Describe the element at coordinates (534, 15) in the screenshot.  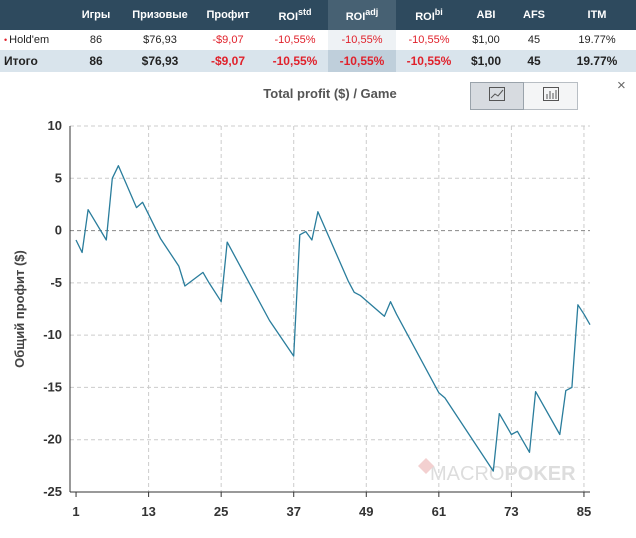
I see `header-afs: AFS` at that location.